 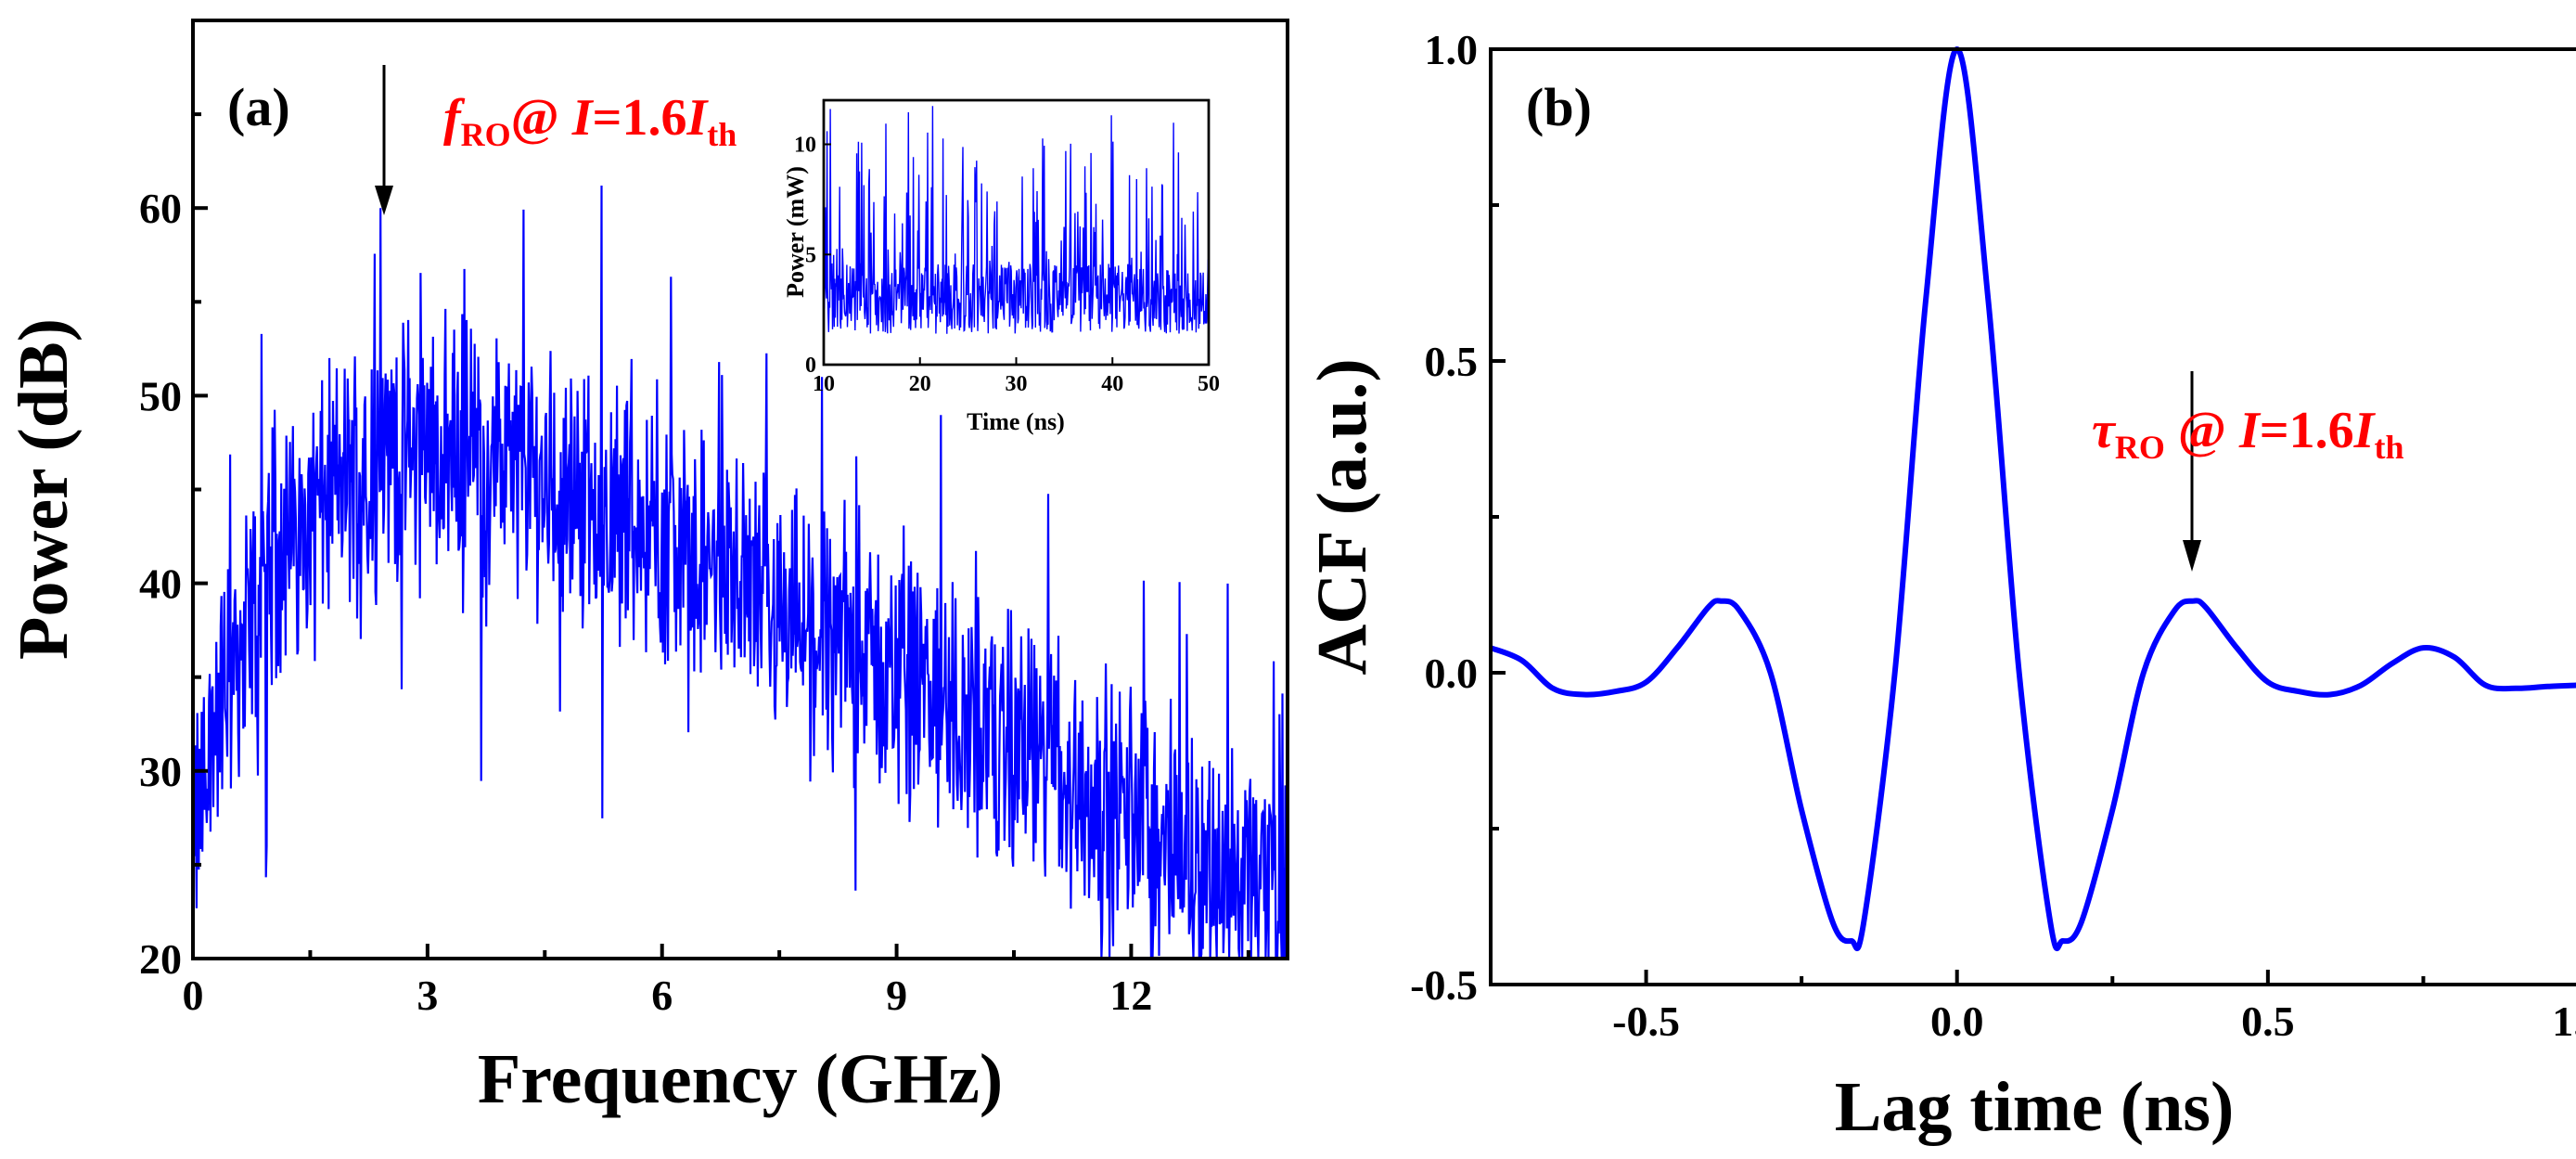 I want to click on panel-a-annotation: fRO@ I=1.6Ith, so click(x=590, y=121).